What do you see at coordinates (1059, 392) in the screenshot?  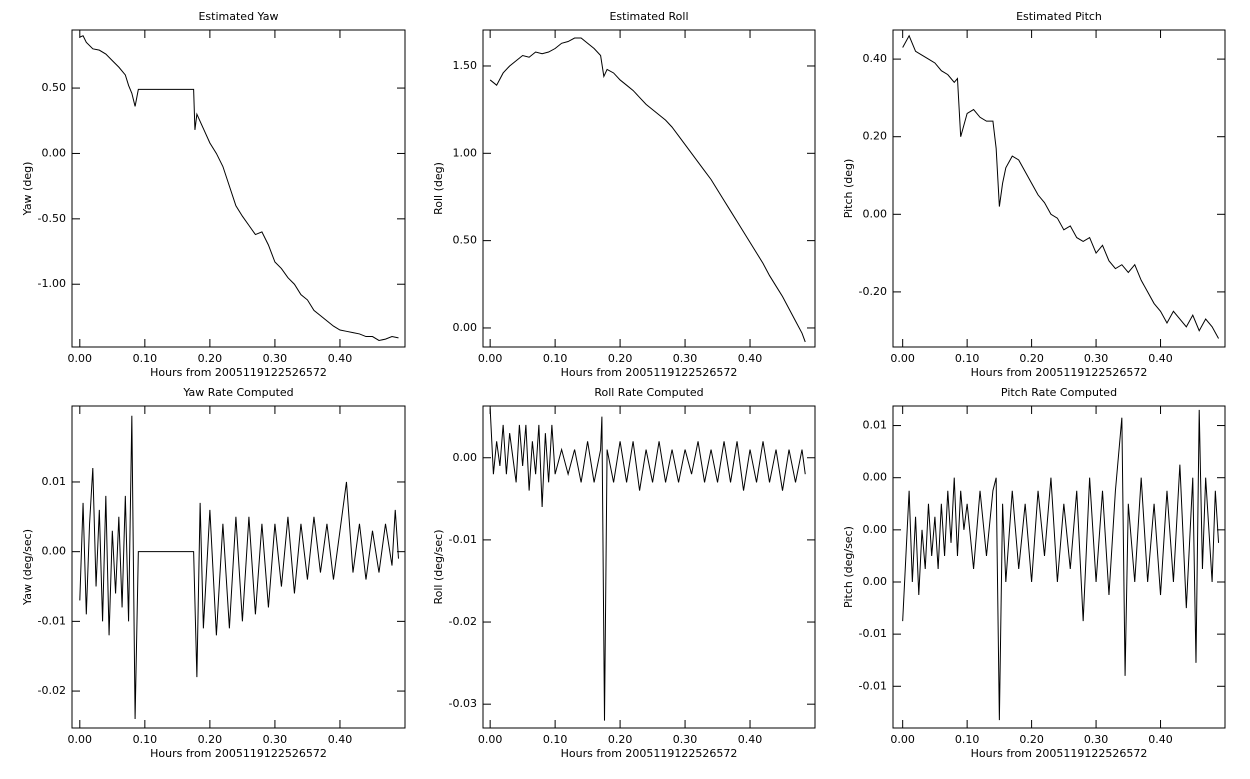 I see `chart-title: Pitch Rate Computed` at bounding box center [1059, 392].